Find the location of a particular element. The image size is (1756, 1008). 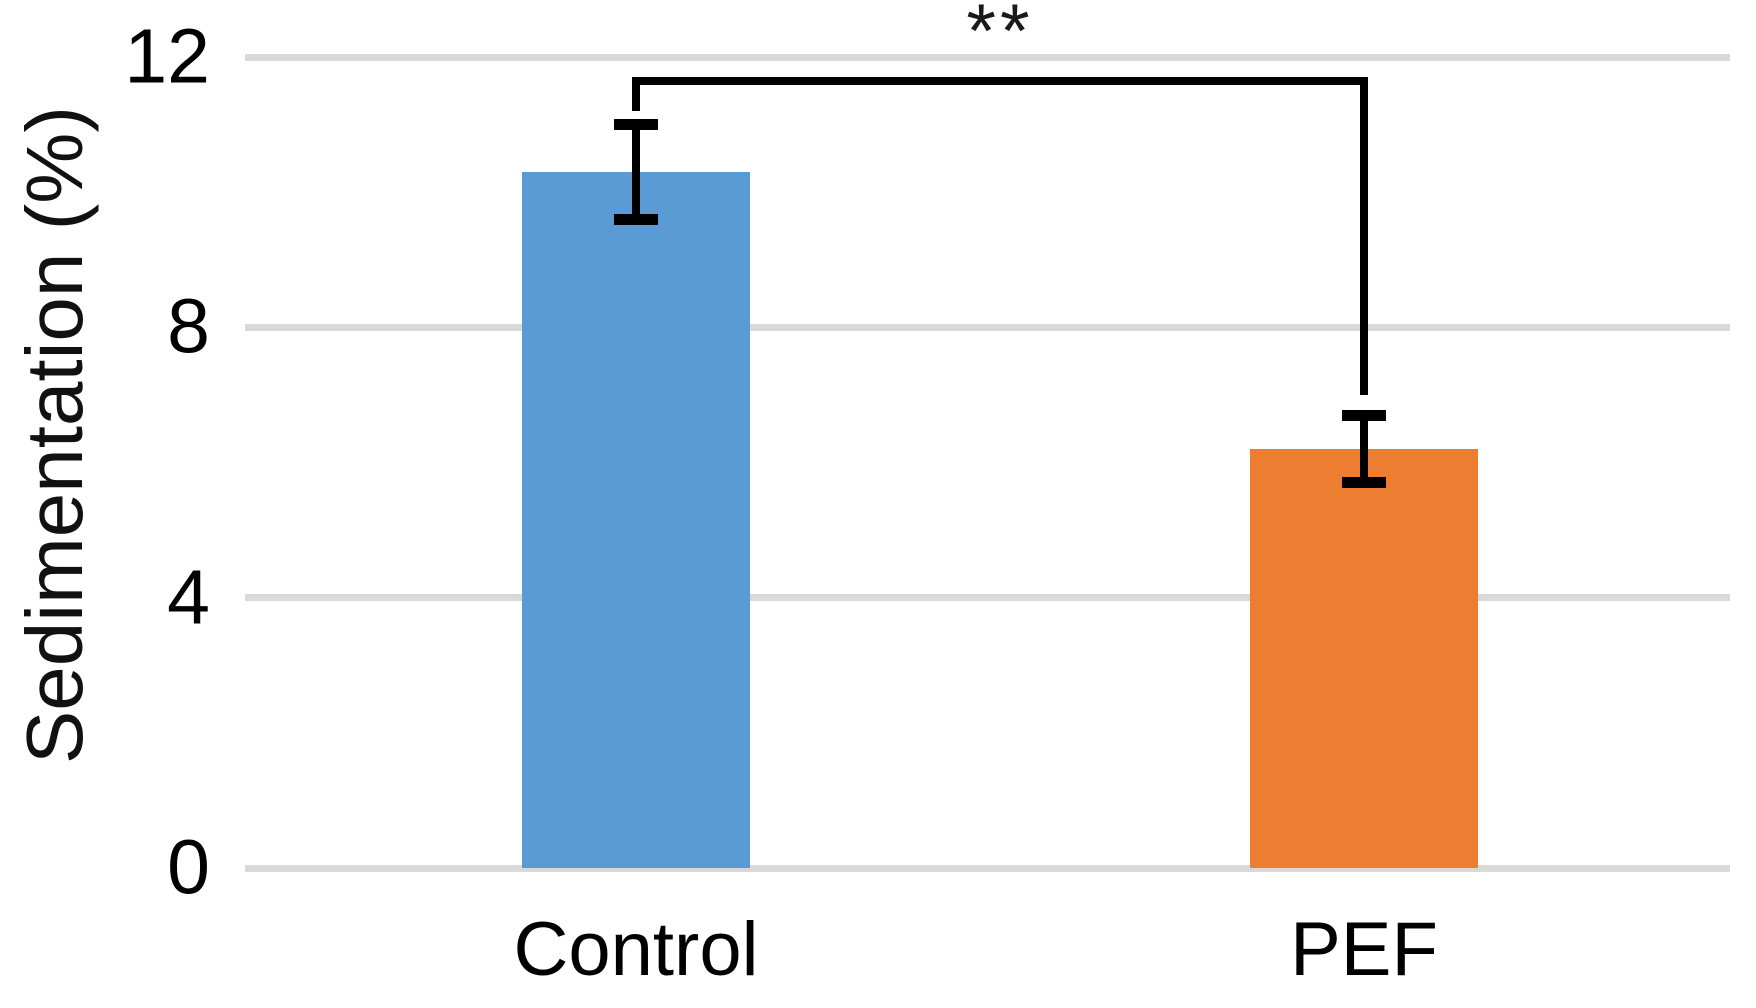

error-bar-cap-bottom-pef is located at coordinates (1364, 483).